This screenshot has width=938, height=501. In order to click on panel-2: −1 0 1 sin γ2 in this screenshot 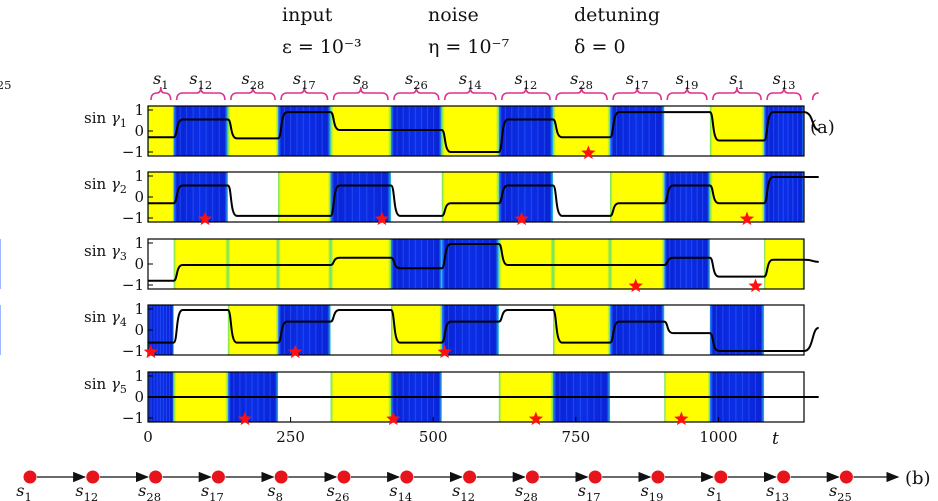, I will do `click(451, 197)`.